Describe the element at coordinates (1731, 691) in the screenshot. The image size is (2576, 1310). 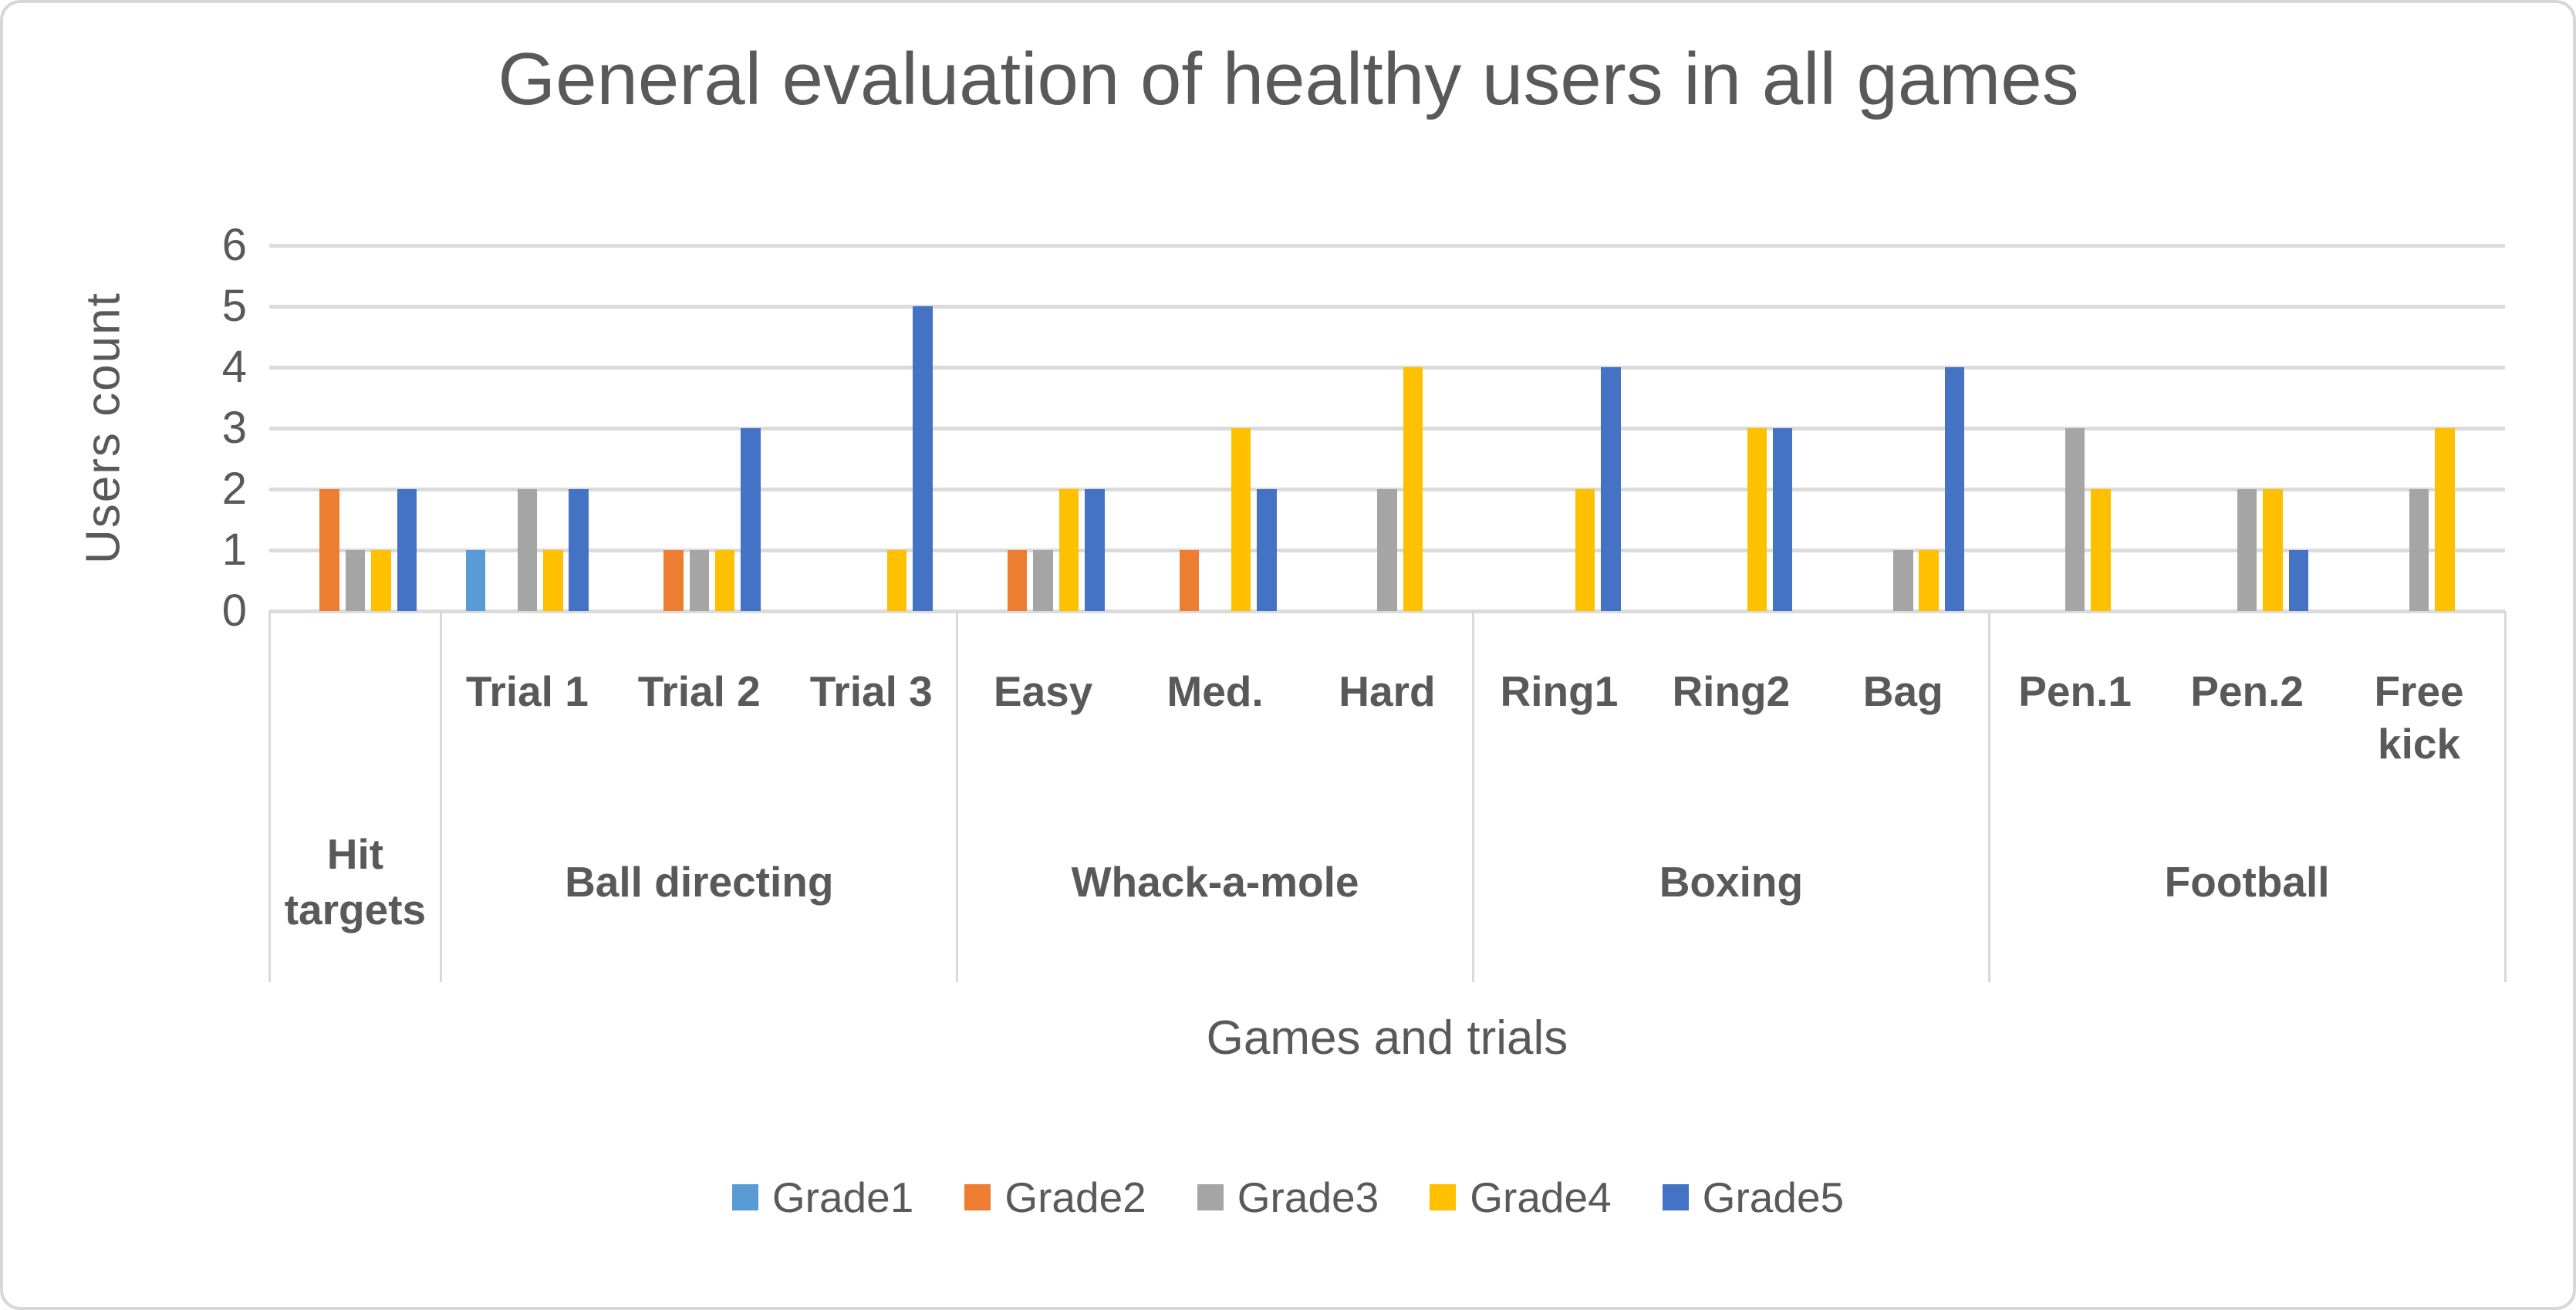
I see `trial-label-ring2: Ring2` at that location.